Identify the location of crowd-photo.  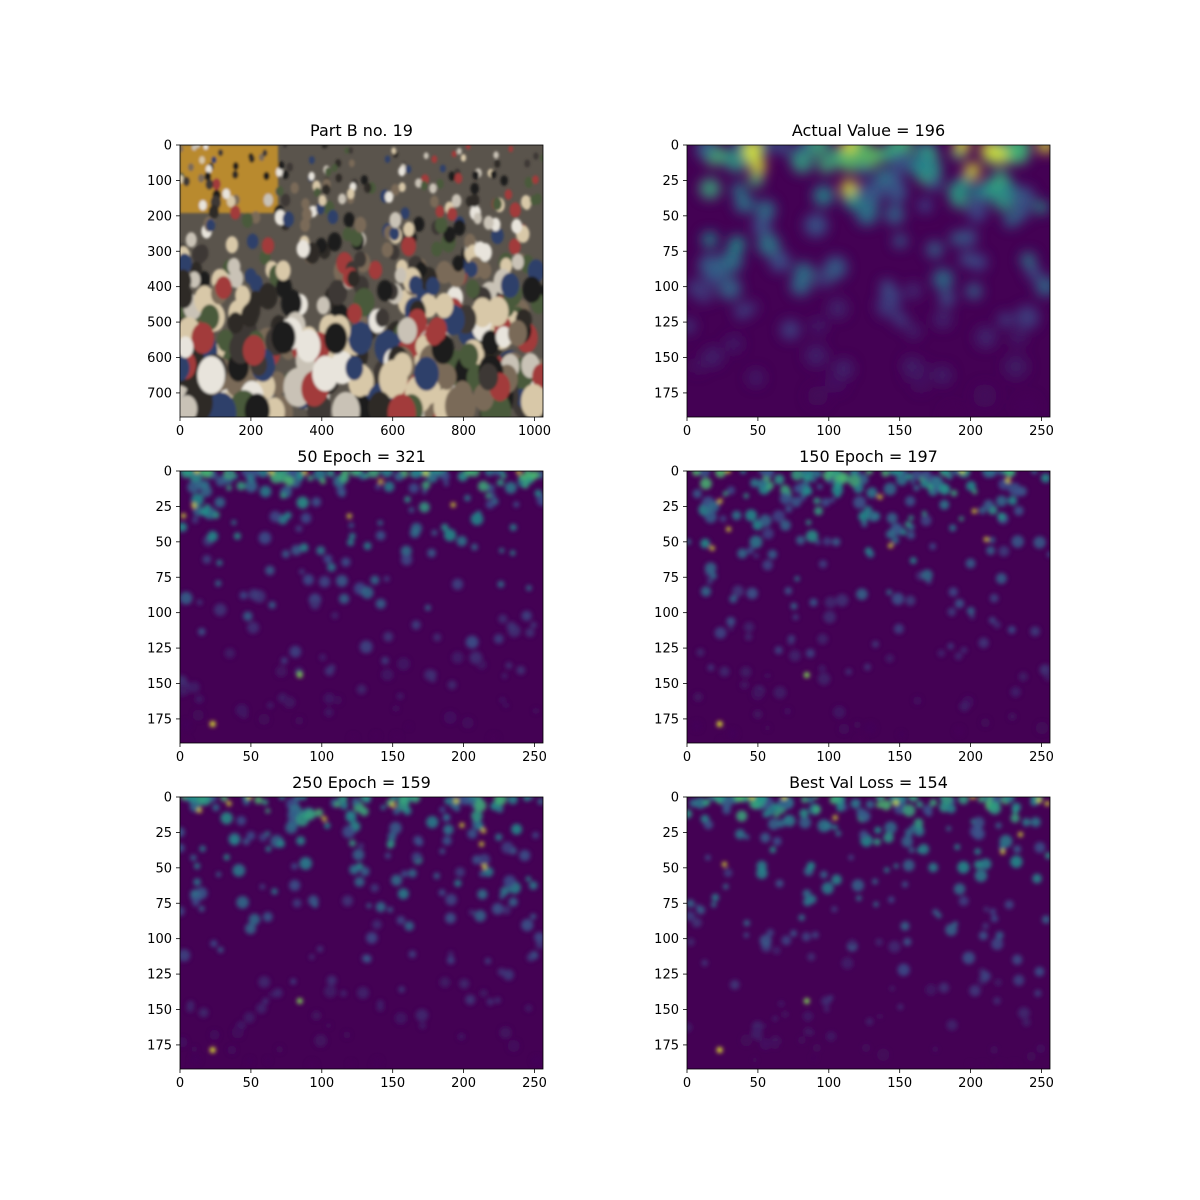
(361, 281).